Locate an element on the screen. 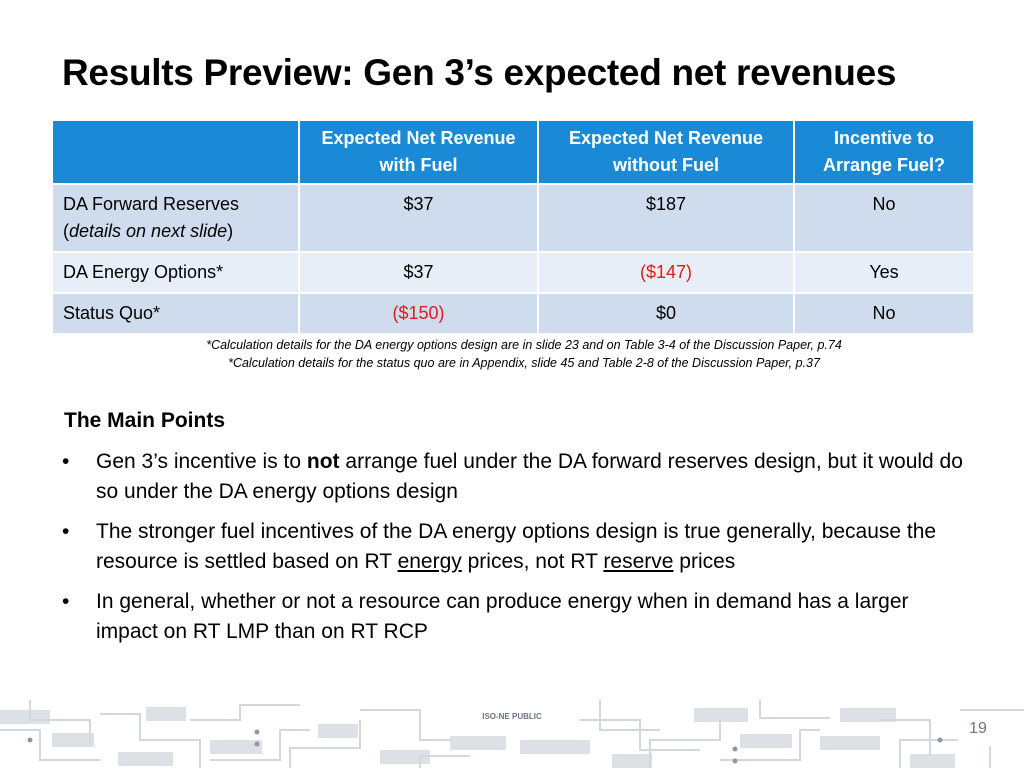  row-label: DA Energy Options* is located at coordinates (175, 272).